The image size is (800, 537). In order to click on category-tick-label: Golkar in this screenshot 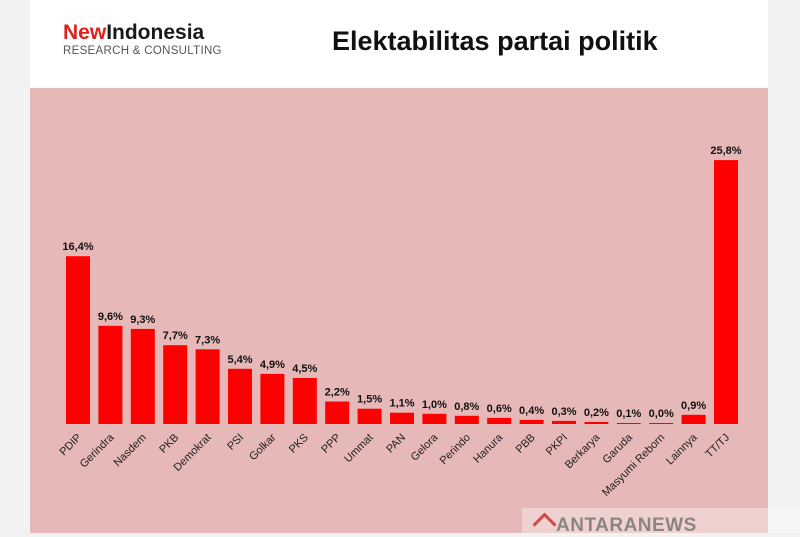, I will do `click(263, 447)`.